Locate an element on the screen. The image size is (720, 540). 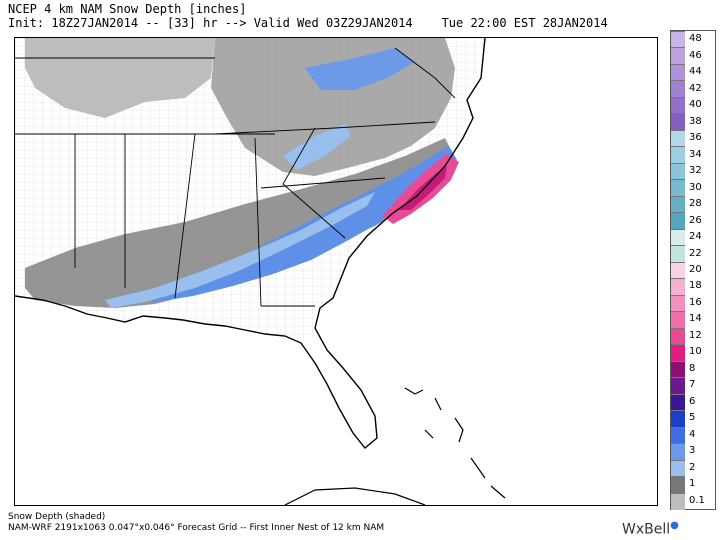
cuba-coast is located at coordinates (355, 496).